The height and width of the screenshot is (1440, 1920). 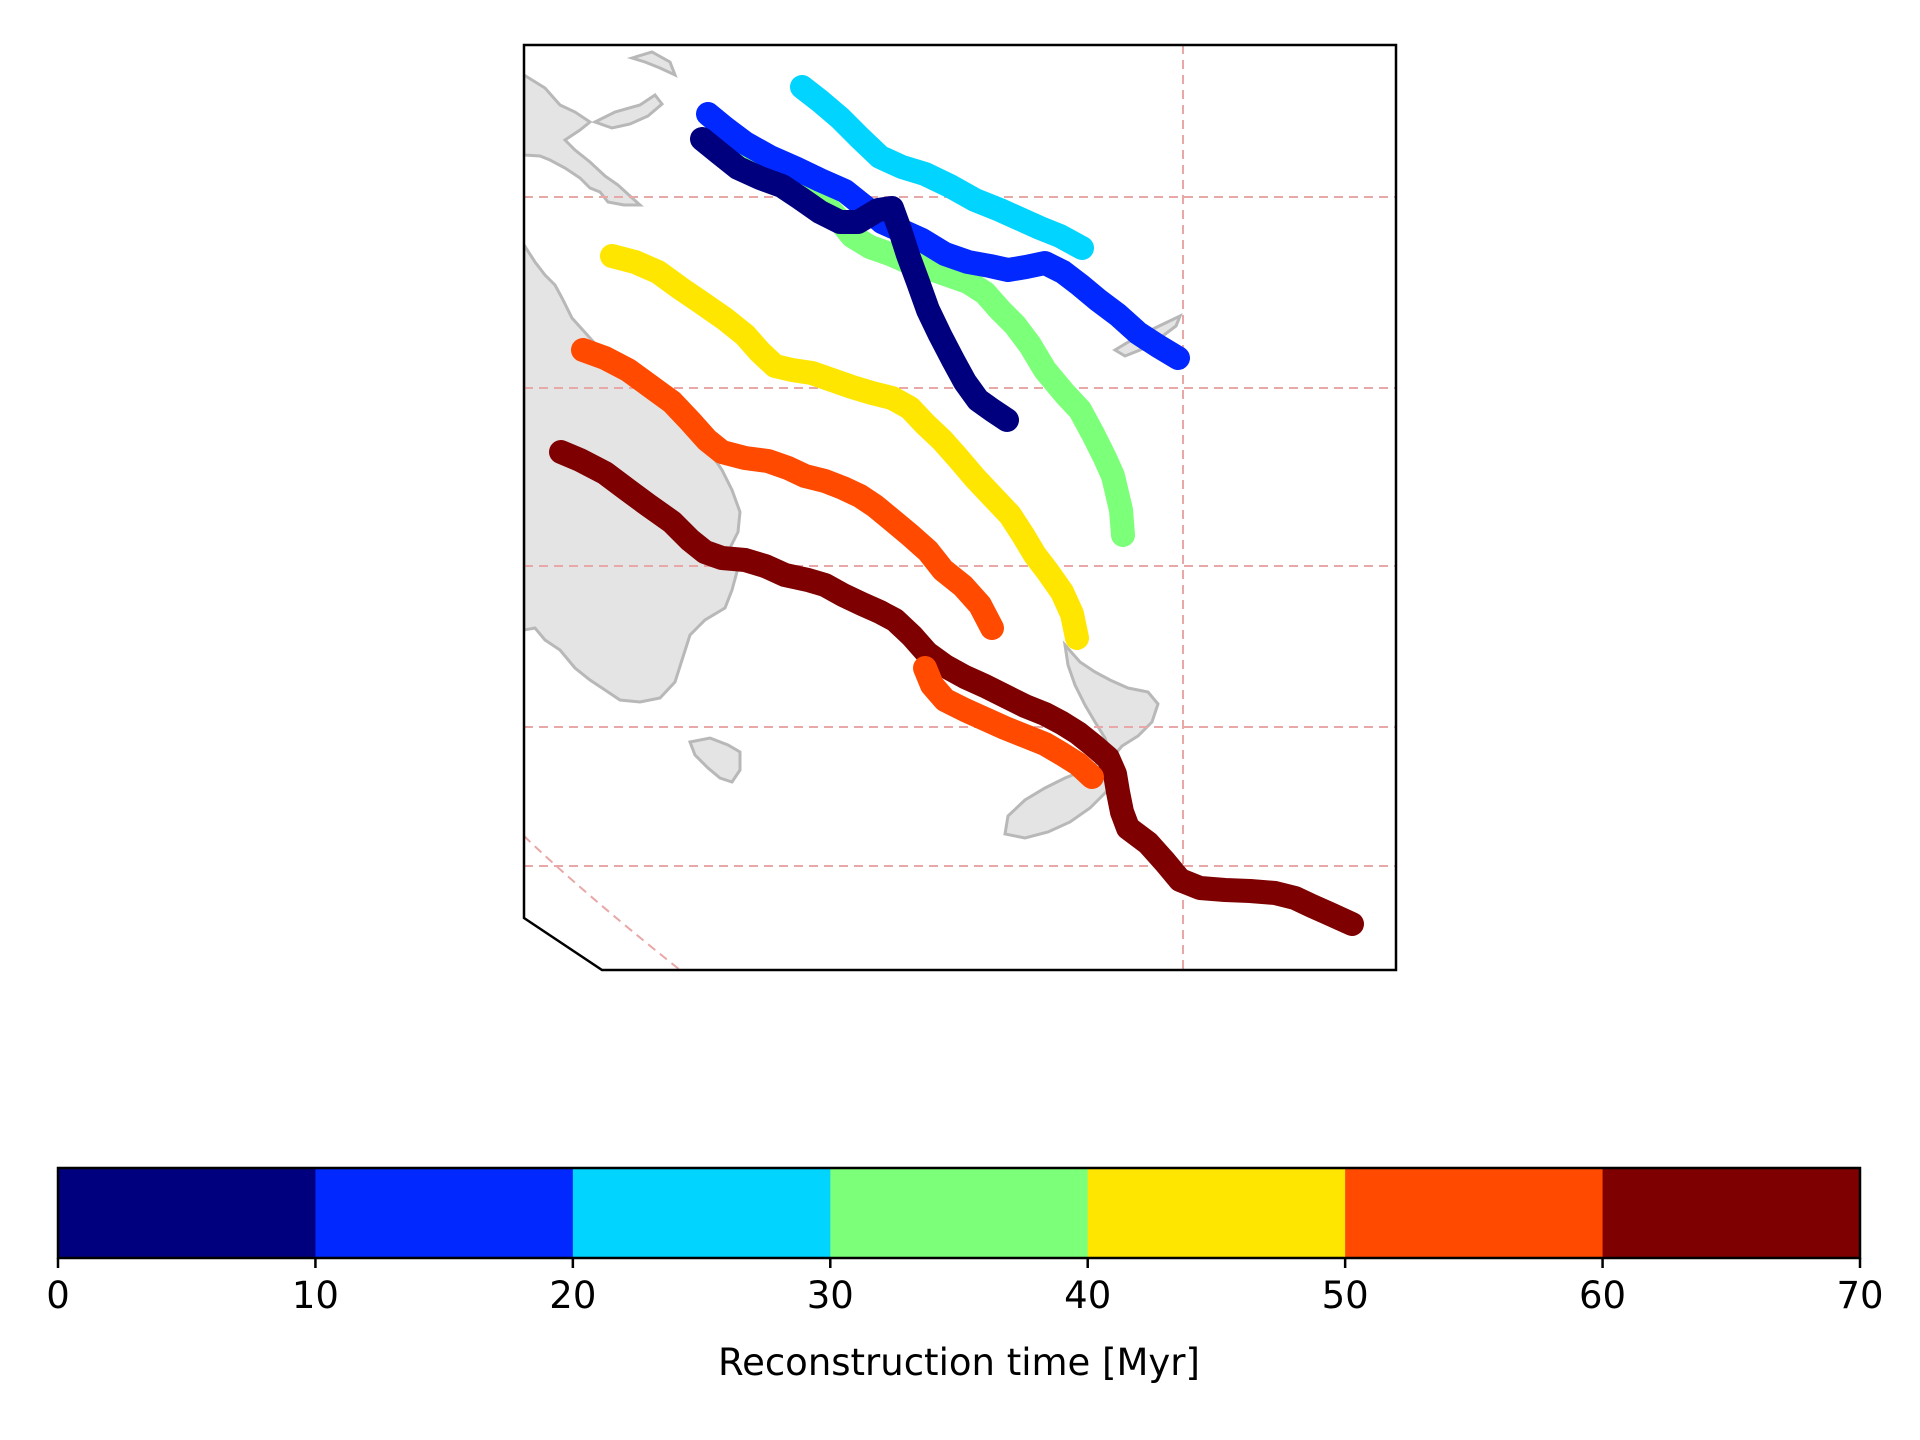 What do you see at coordinates (1008, 722) in the screenshot?
I see `track-50-60-myr-south` at bounding box center [1008, 722].